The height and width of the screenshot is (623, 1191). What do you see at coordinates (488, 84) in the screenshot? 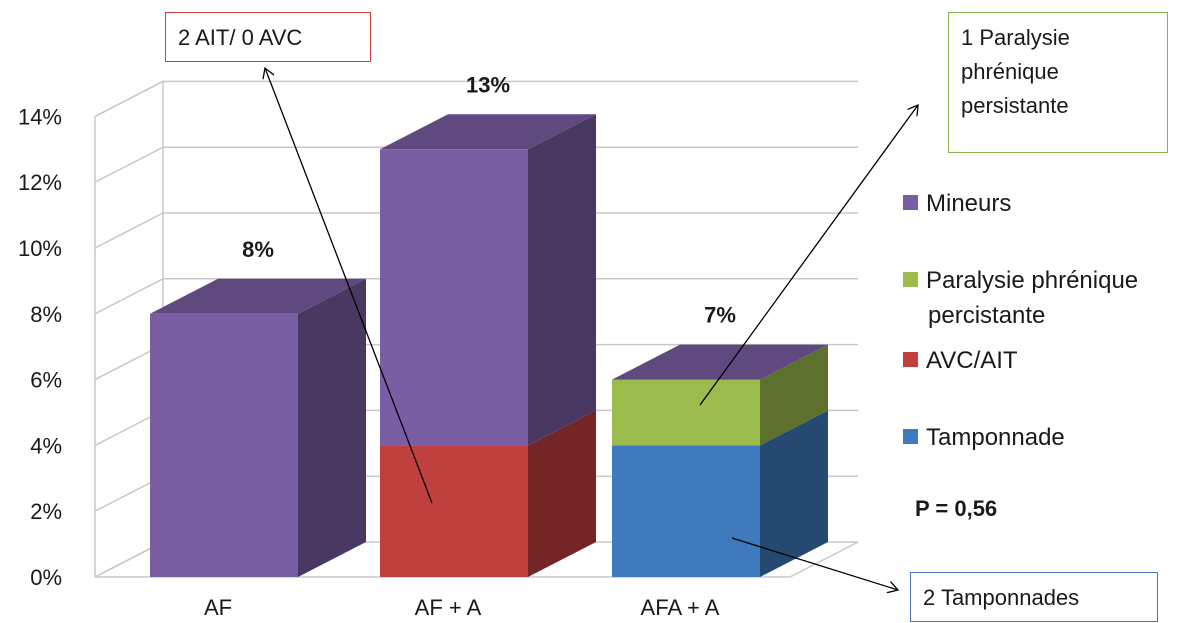
I see `total-label: 13%` at bounding box center [488, 84].